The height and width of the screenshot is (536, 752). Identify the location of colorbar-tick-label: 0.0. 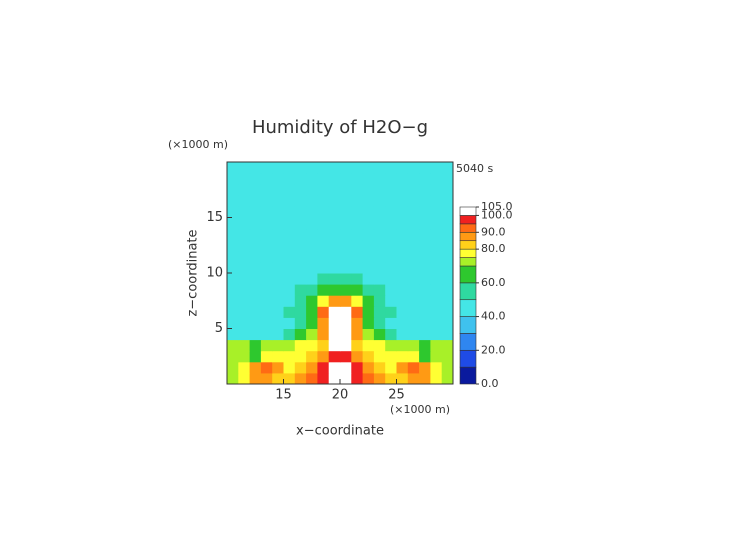
(490, 383).